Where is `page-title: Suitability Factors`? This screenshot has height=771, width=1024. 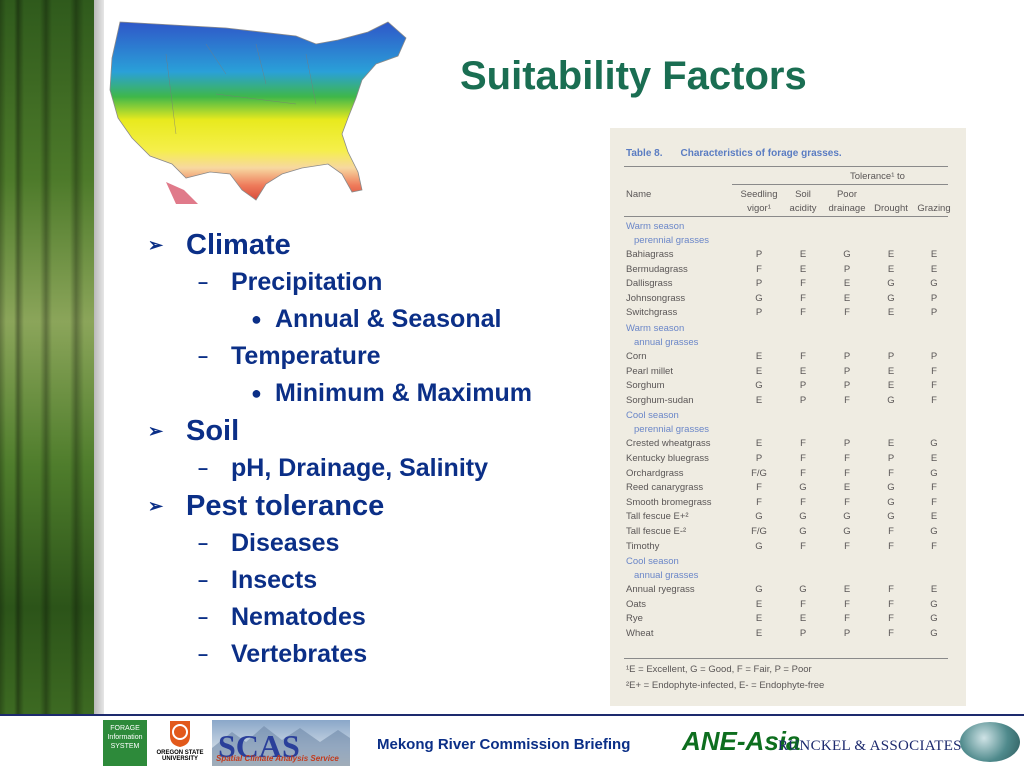
page-title: Suitability Factors is located at coordinates (633, 76).